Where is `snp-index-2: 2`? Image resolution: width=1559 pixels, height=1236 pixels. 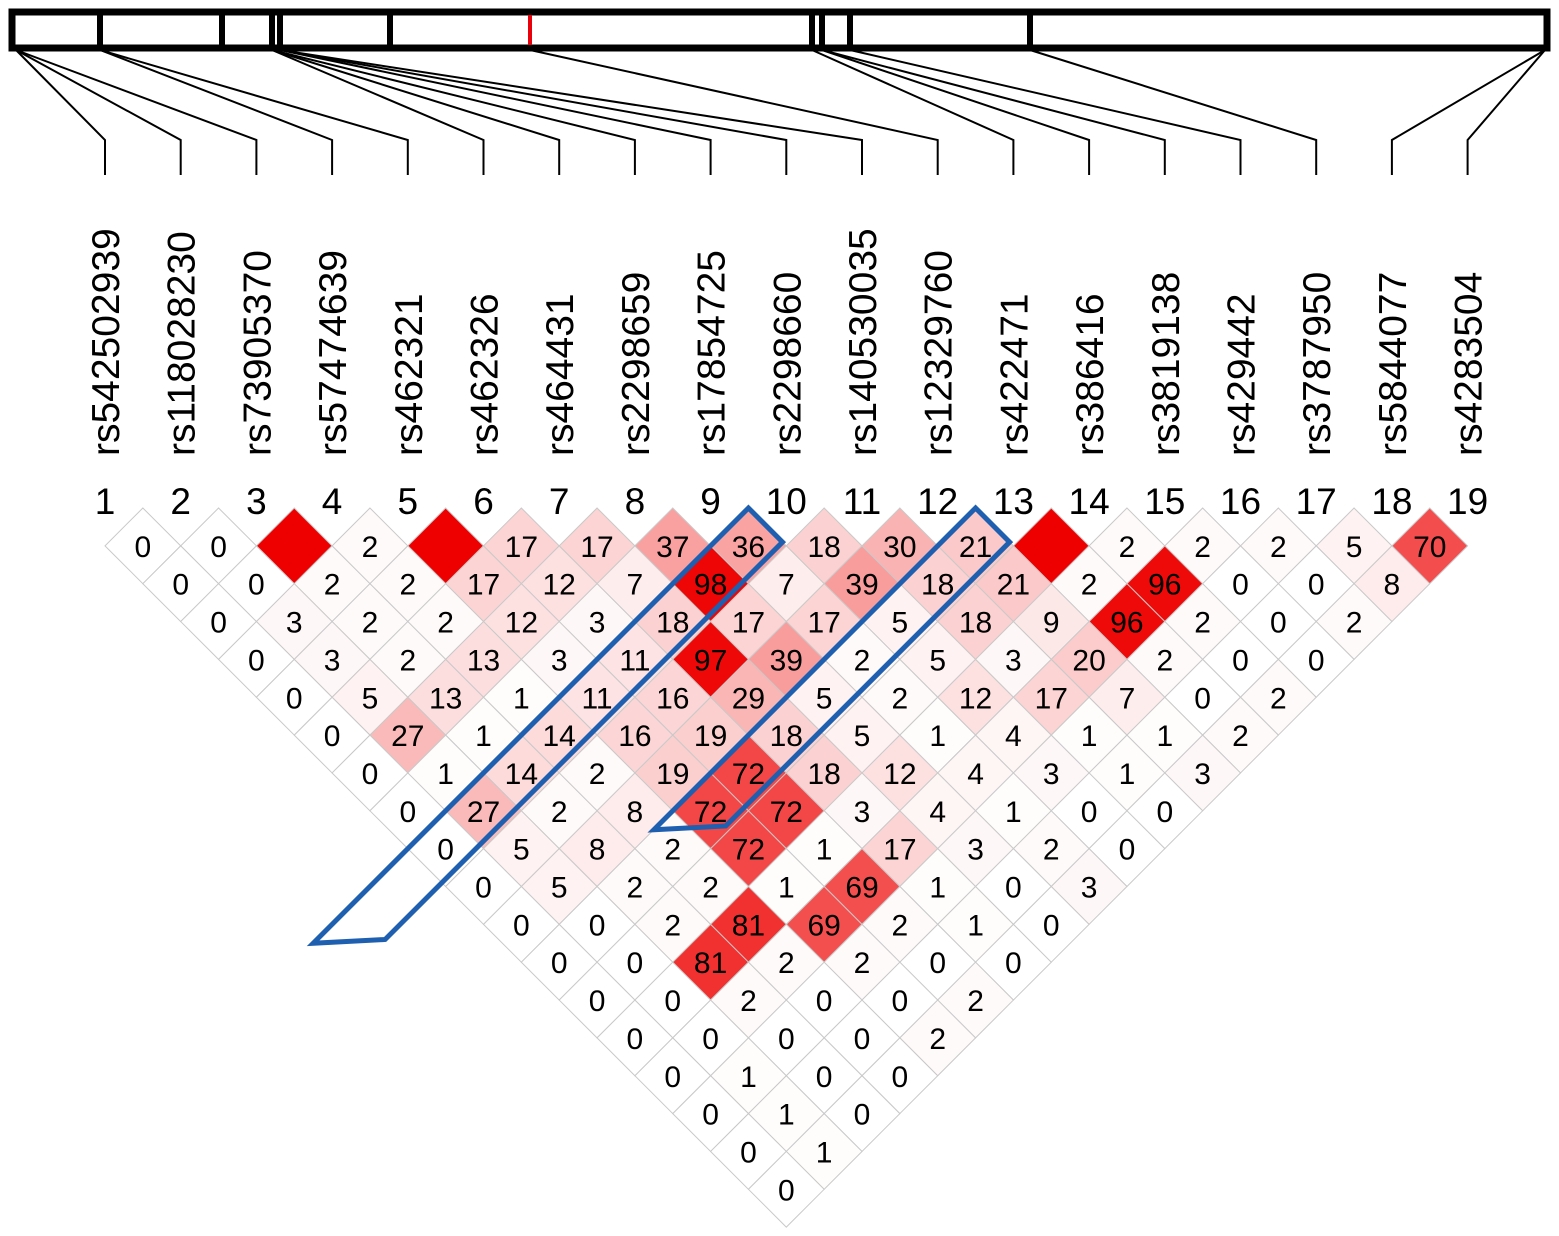
snp-index-2: 2 is located at coordinates (180, 501).